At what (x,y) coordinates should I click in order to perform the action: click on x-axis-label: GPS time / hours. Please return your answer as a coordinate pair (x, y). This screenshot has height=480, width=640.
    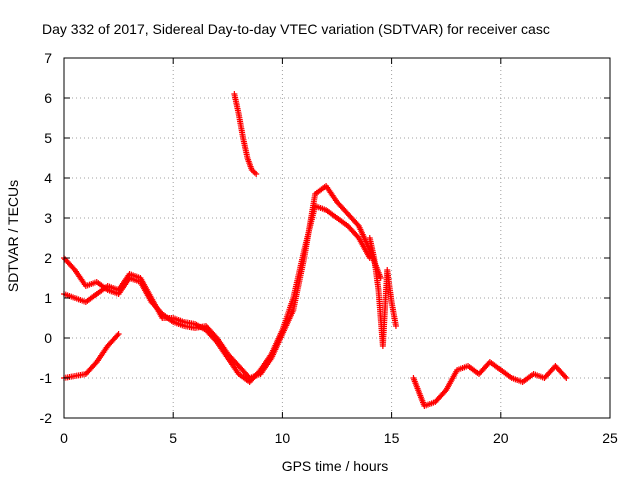
    Looking at the image, I should click on (335, 466).